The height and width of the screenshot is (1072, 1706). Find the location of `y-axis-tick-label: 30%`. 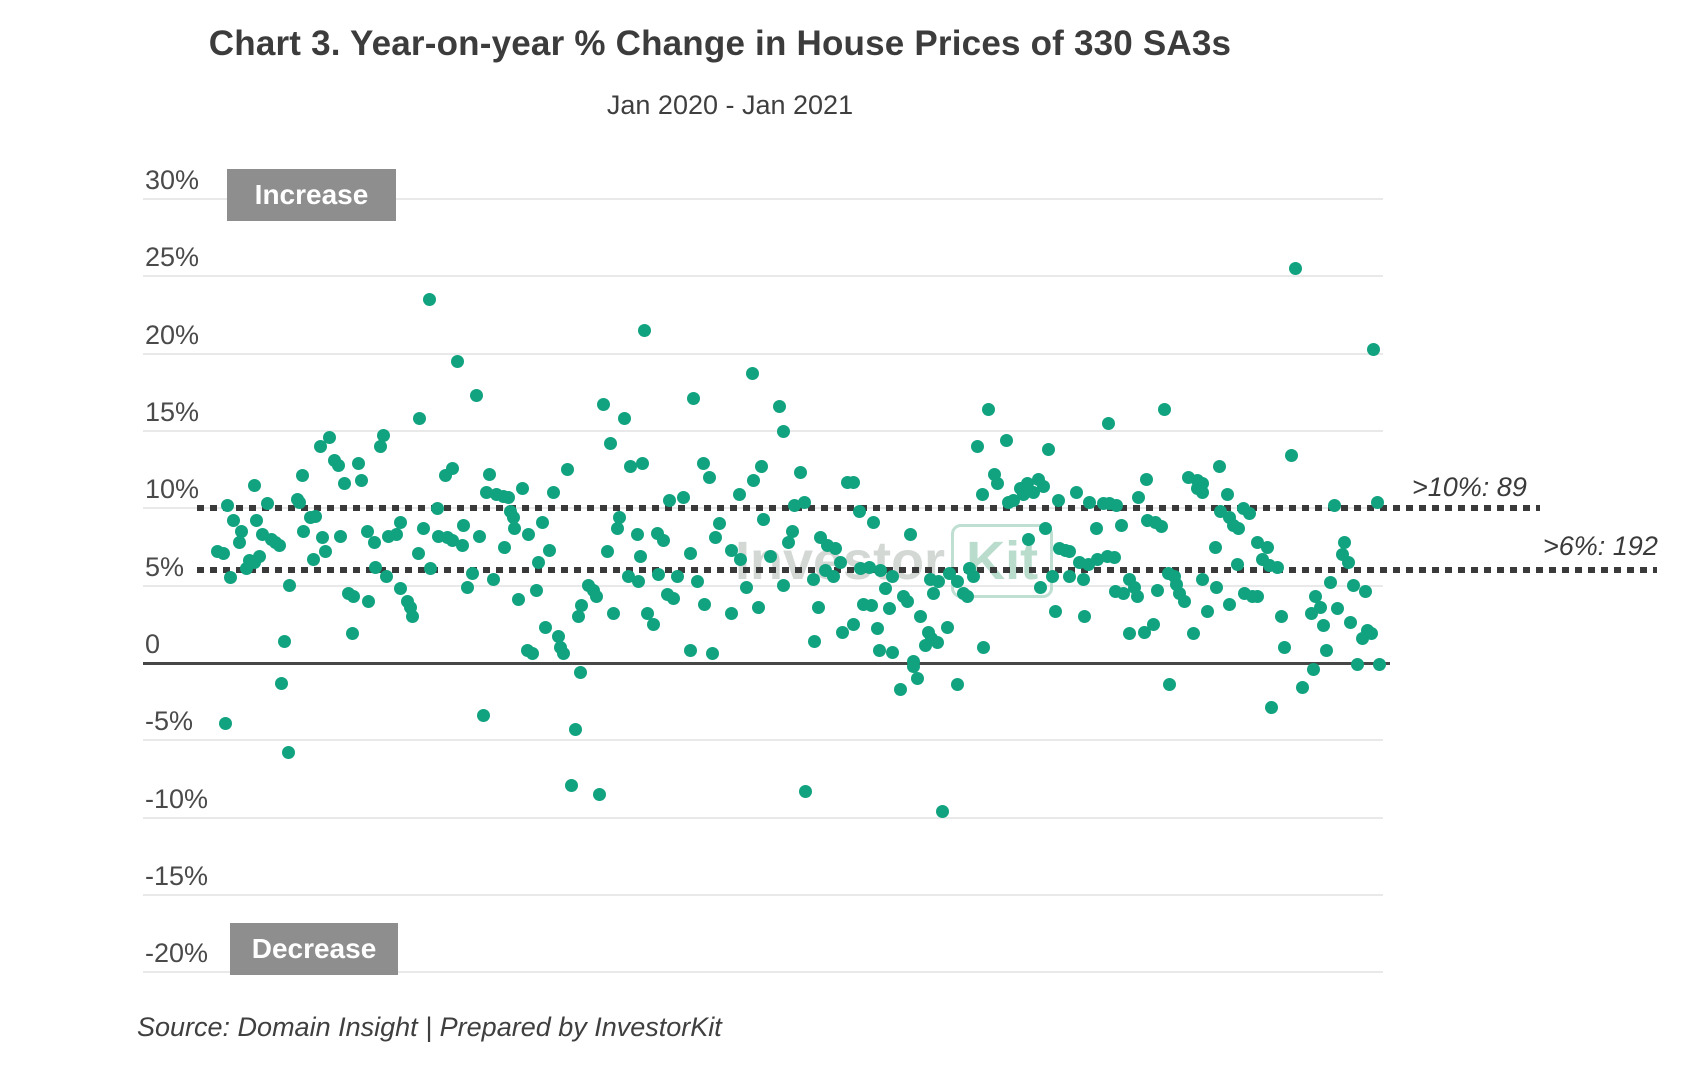

y-axis-tick-label: 30% is located at coordinates (172, 180).